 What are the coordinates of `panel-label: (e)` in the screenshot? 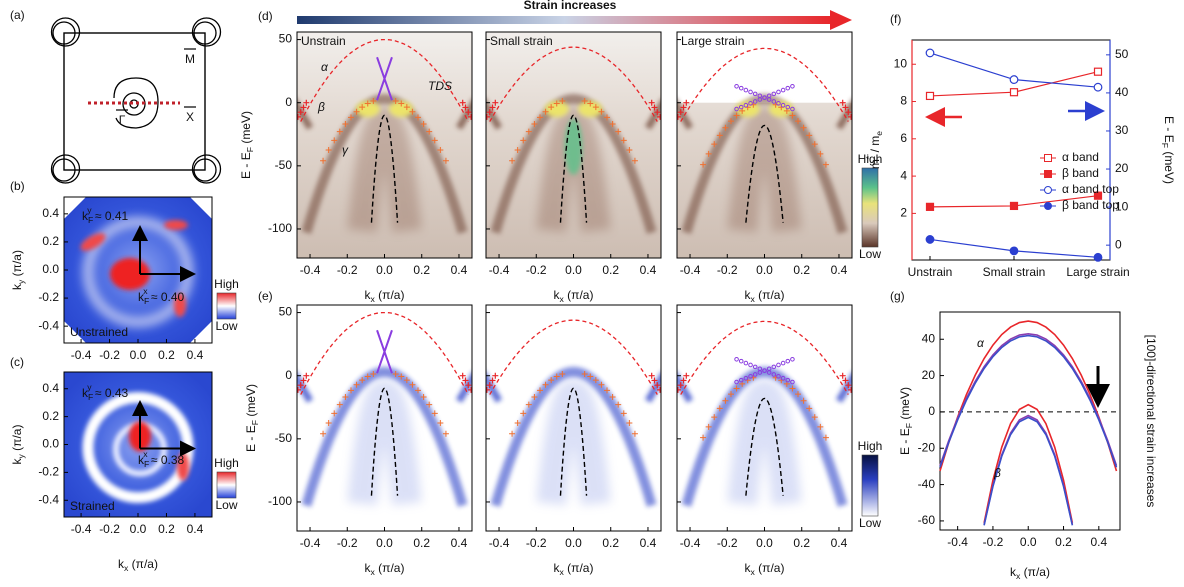 It's located at (265, 296).